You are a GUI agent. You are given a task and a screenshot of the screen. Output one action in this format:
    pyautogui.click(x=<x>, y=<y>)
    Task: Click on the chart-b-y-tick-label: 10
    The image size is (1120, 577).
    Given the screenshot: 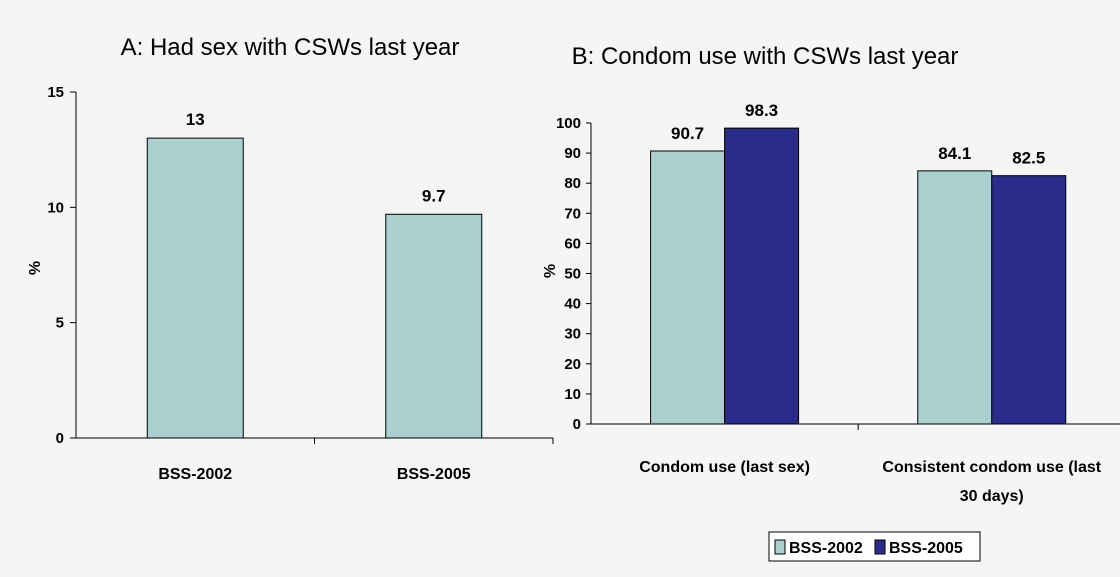 What is the action you would take?
    pyautogui.click(x=572, y=394)
    